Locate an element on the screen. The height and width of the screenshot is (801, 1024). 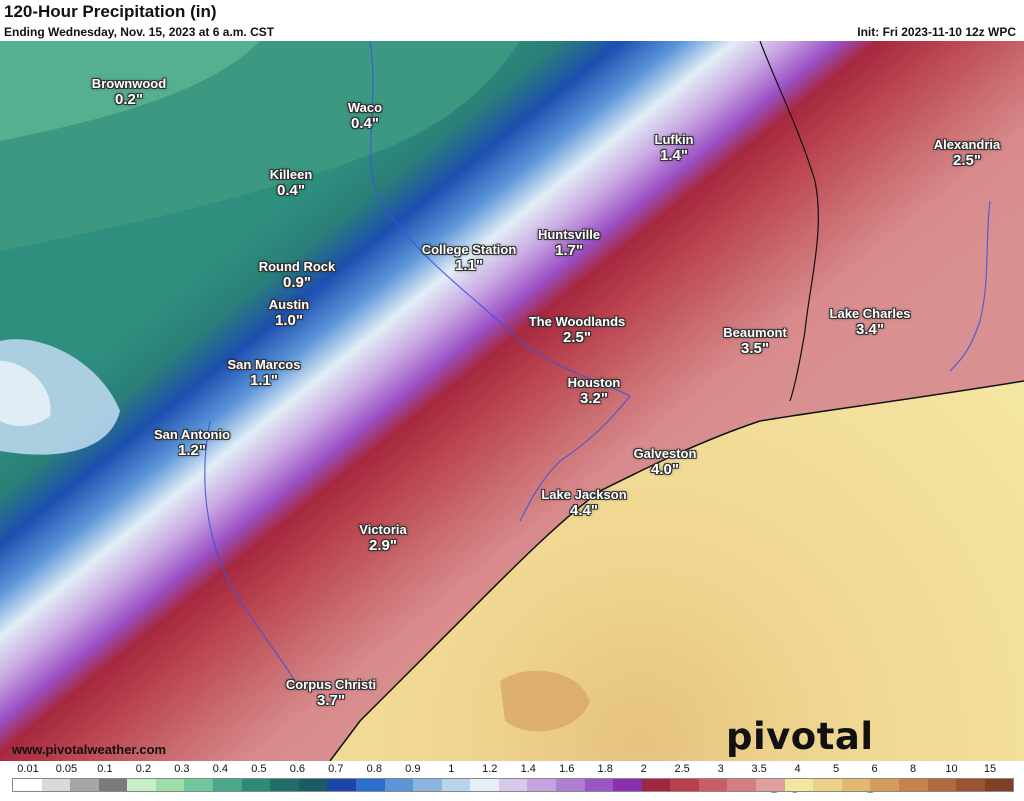
city-label-brownwood: Brownwood 0.2" is located at coordinates (129, 92).